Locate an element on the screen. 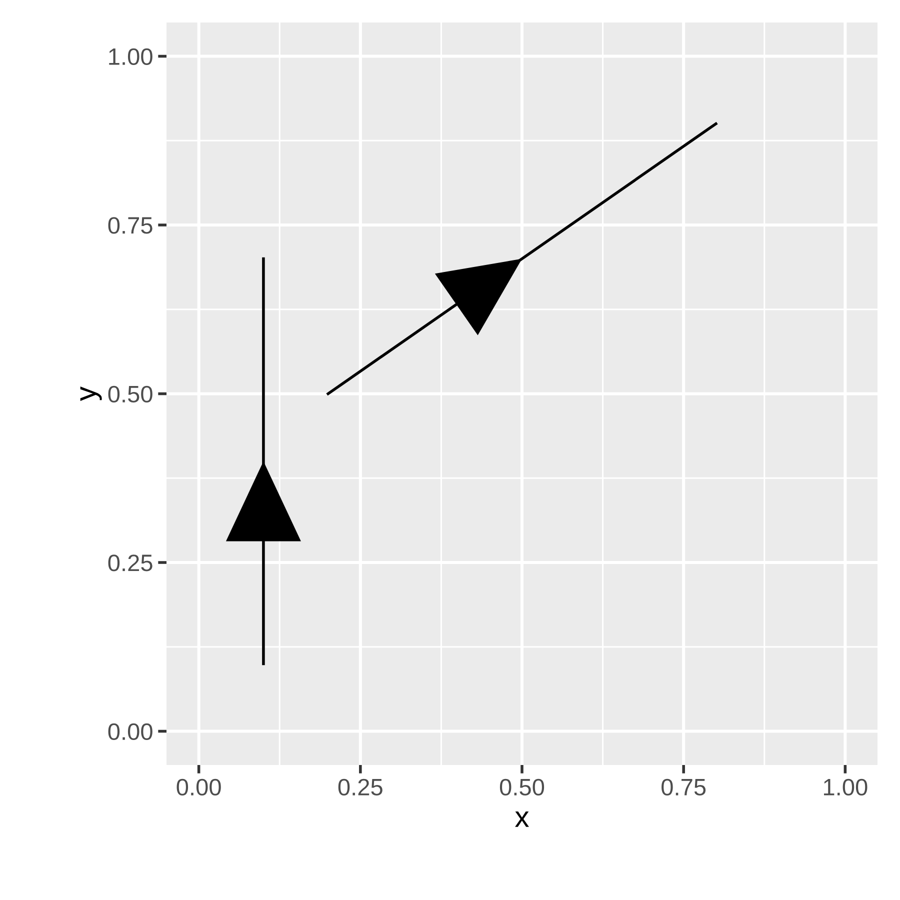 The image size is (900, 900). x-tick-label: 0.00 is located at coordinates (198, 787).